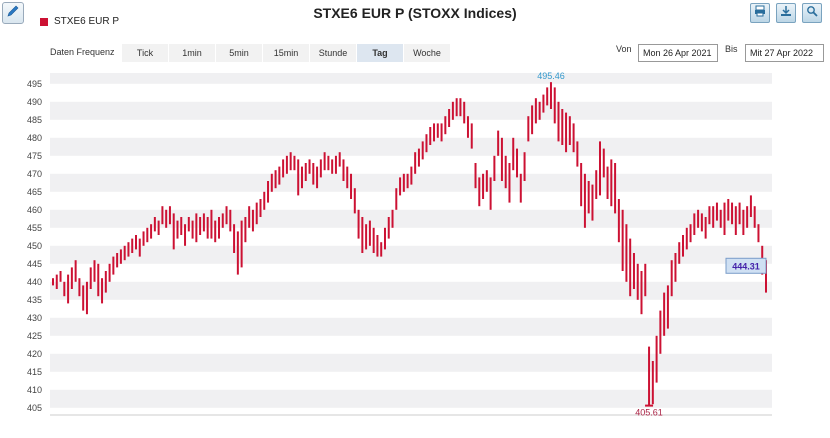  Describe the element at coordinates (145, 53) in the screenshot. I see `tab-tick: Tick` at that location.